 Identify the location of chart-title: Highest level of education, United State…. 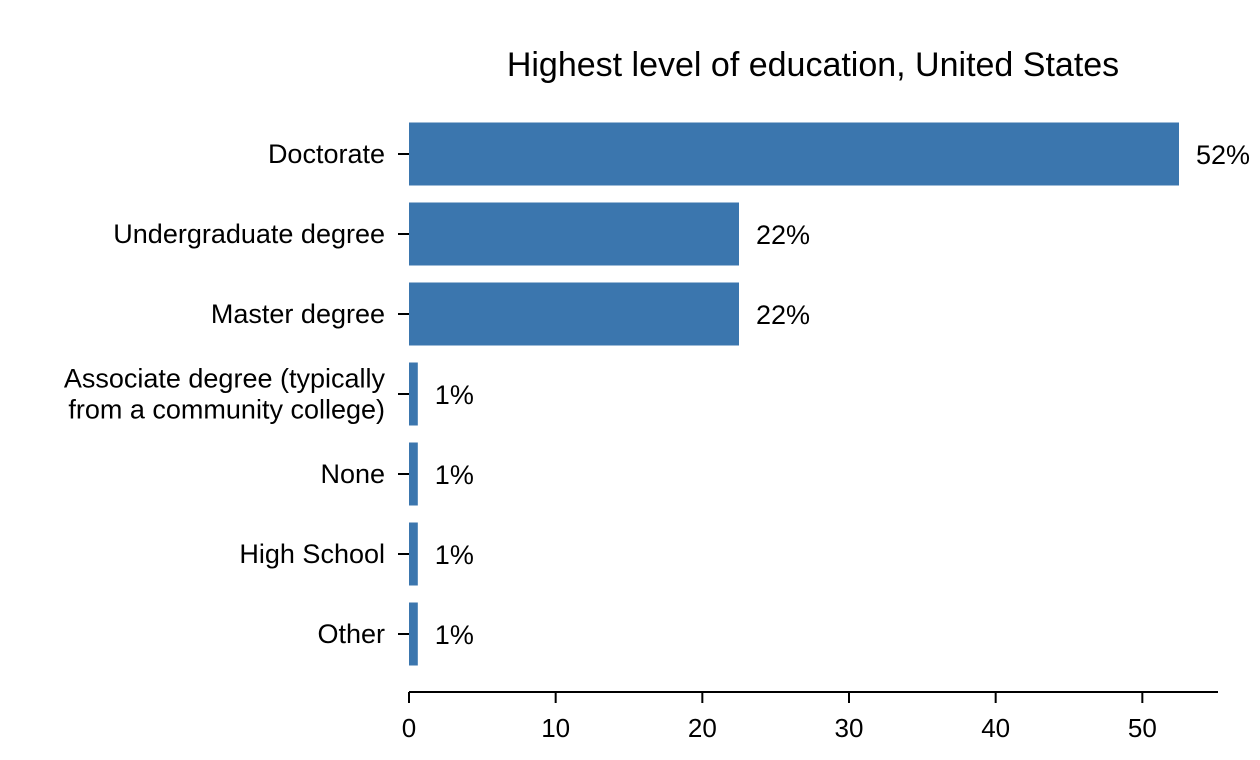
(813, 65).